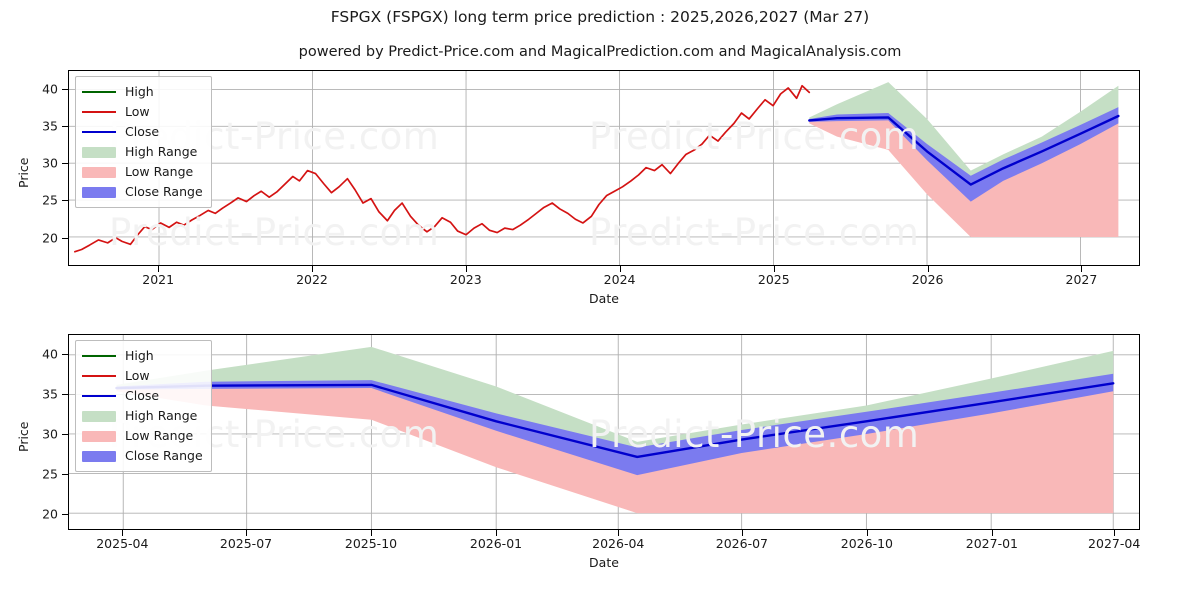 This screenshot has height=600, width=1200. Describe the element at coordinates (742, 543) in the screenshot. I see `x-tick-label: 2026-07` at that location.